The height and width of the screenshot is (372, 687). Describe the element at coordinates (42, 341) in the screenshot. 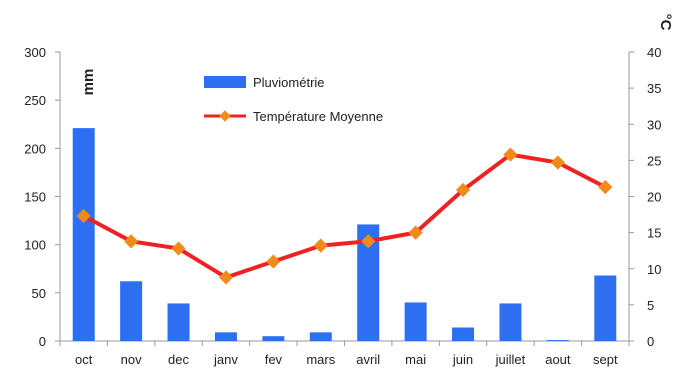

I see `left-tick-label: 0` at that location.